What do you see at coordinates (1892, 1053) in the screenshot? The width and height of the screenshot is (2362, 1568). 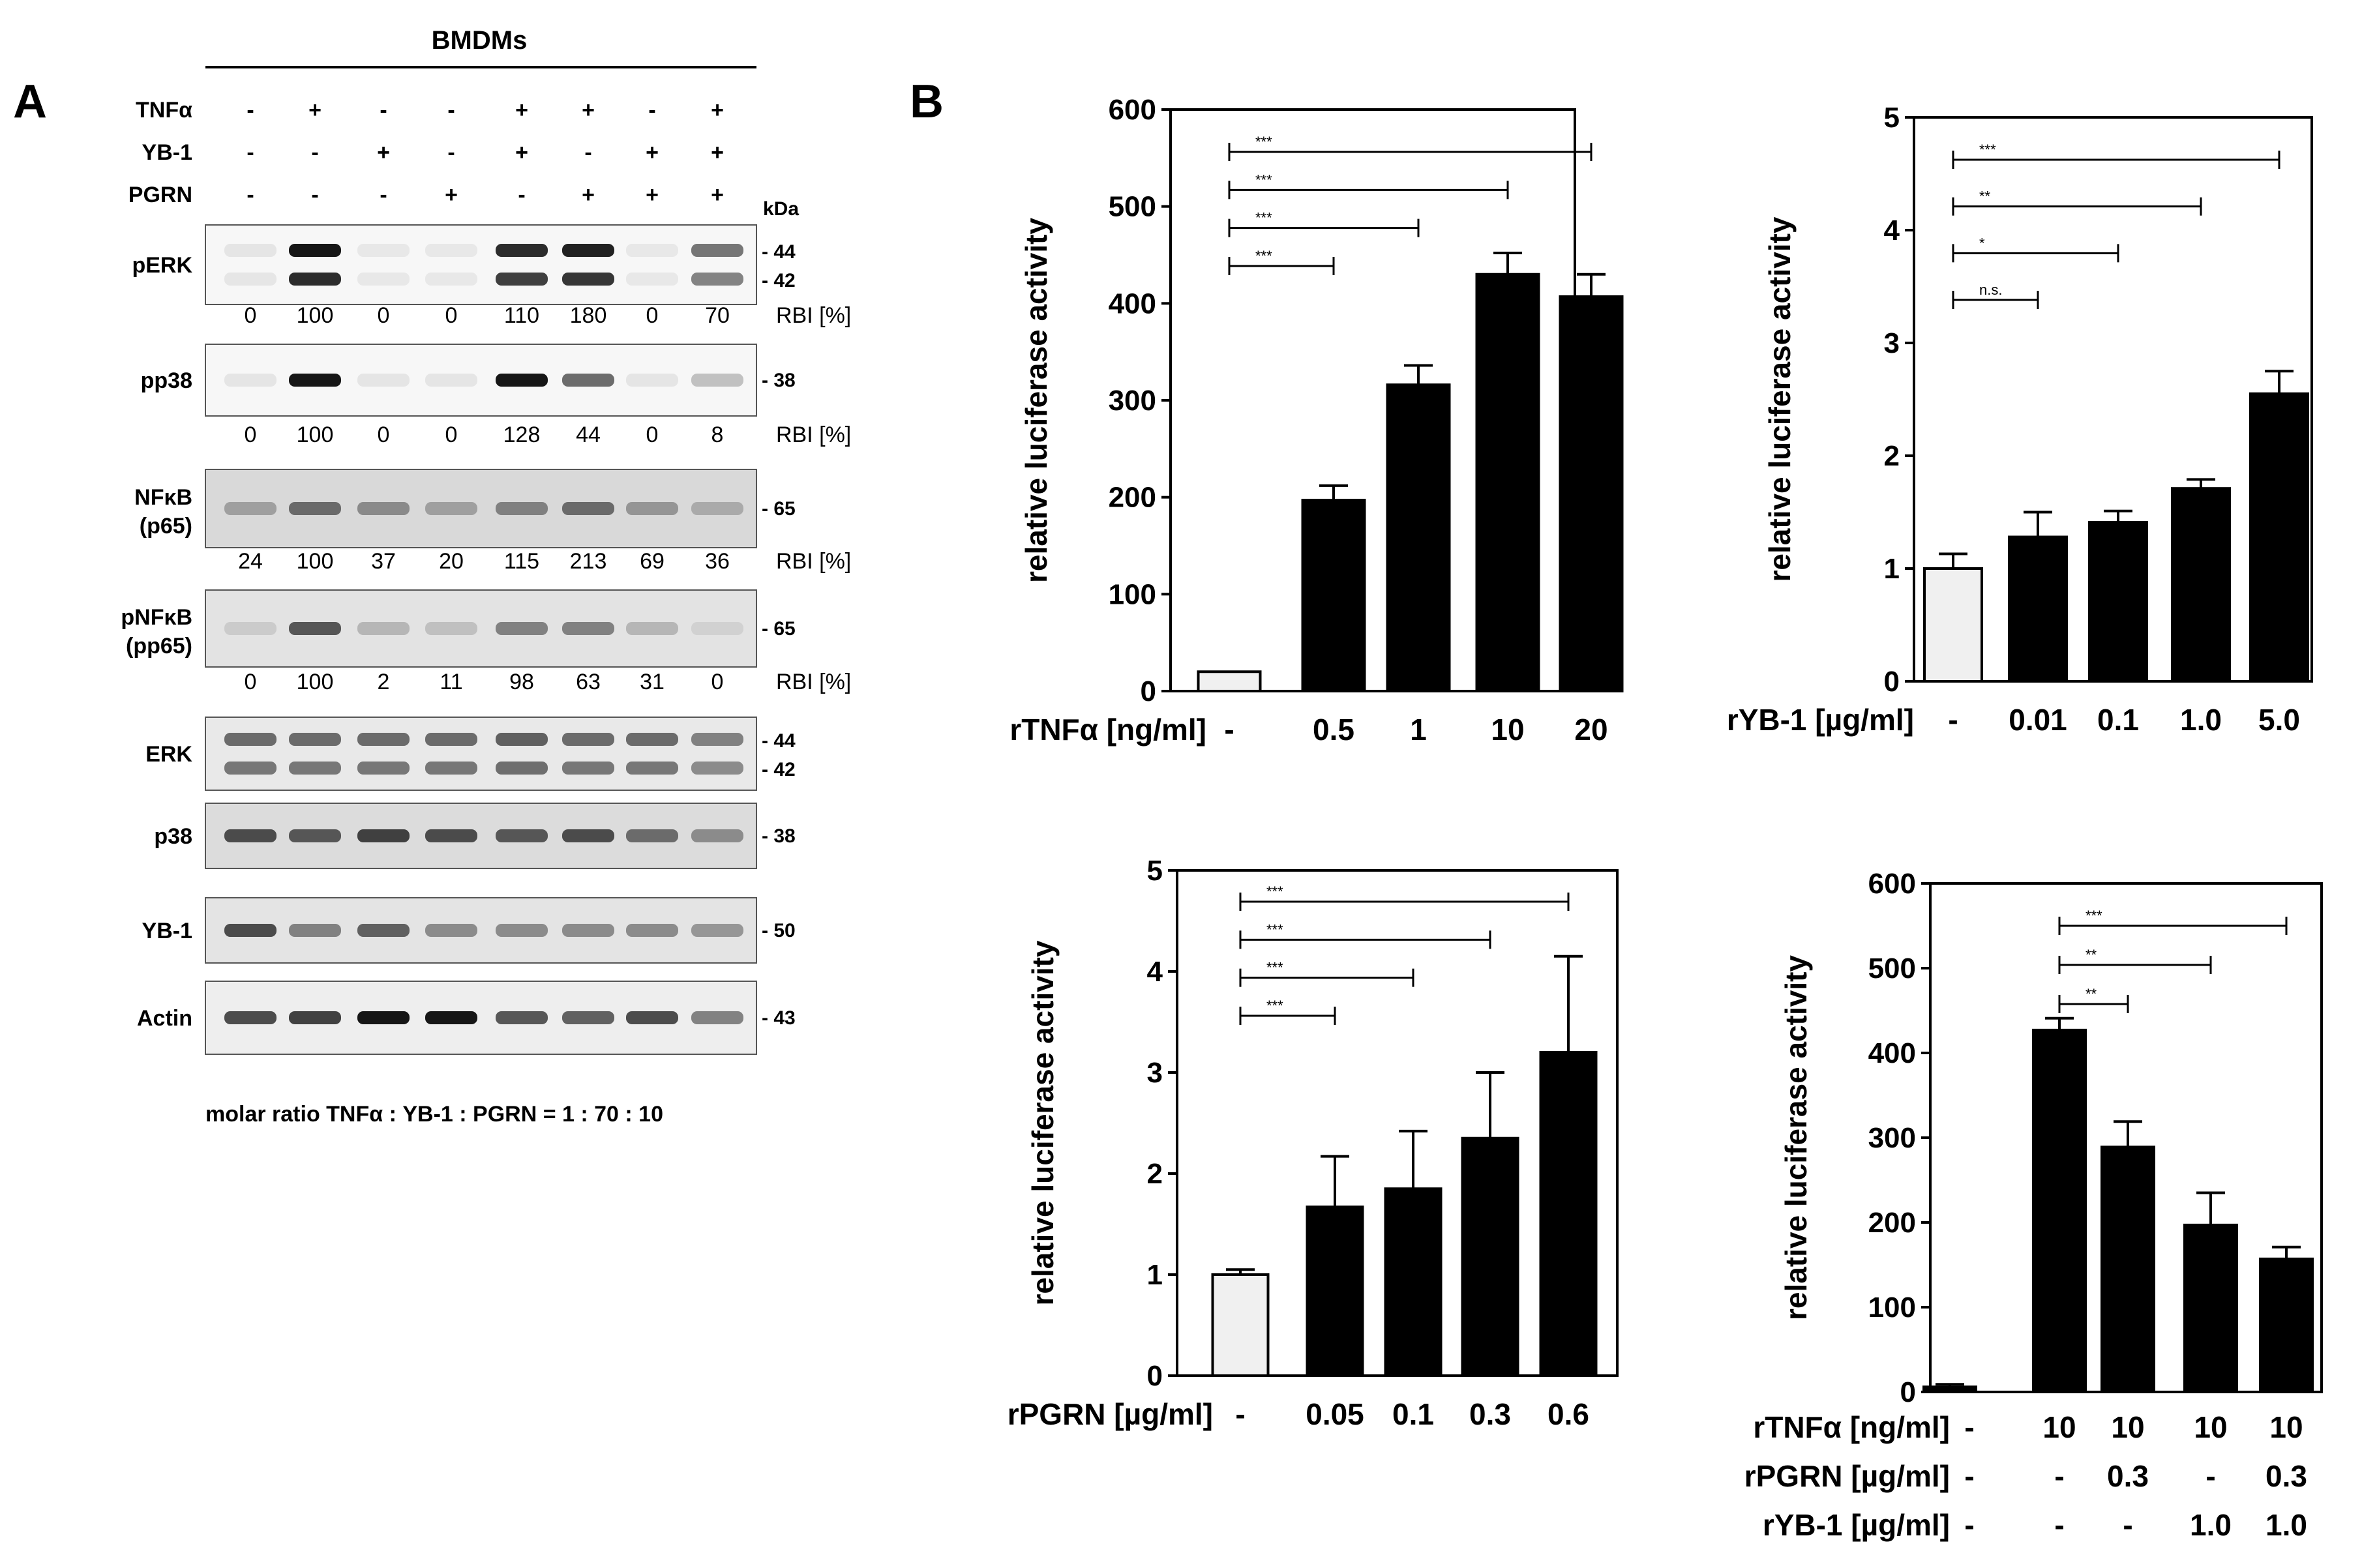 I see `y-tick-label: 400` at bounding box center [1892, 1053].